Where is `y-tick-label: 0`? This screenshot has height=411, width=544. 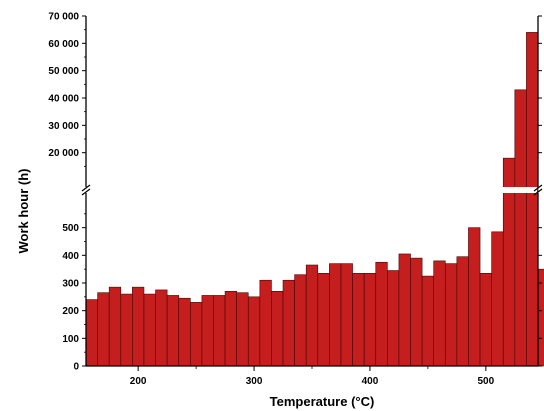
y-tick-label: 0 is located at coordinates (76, 367).